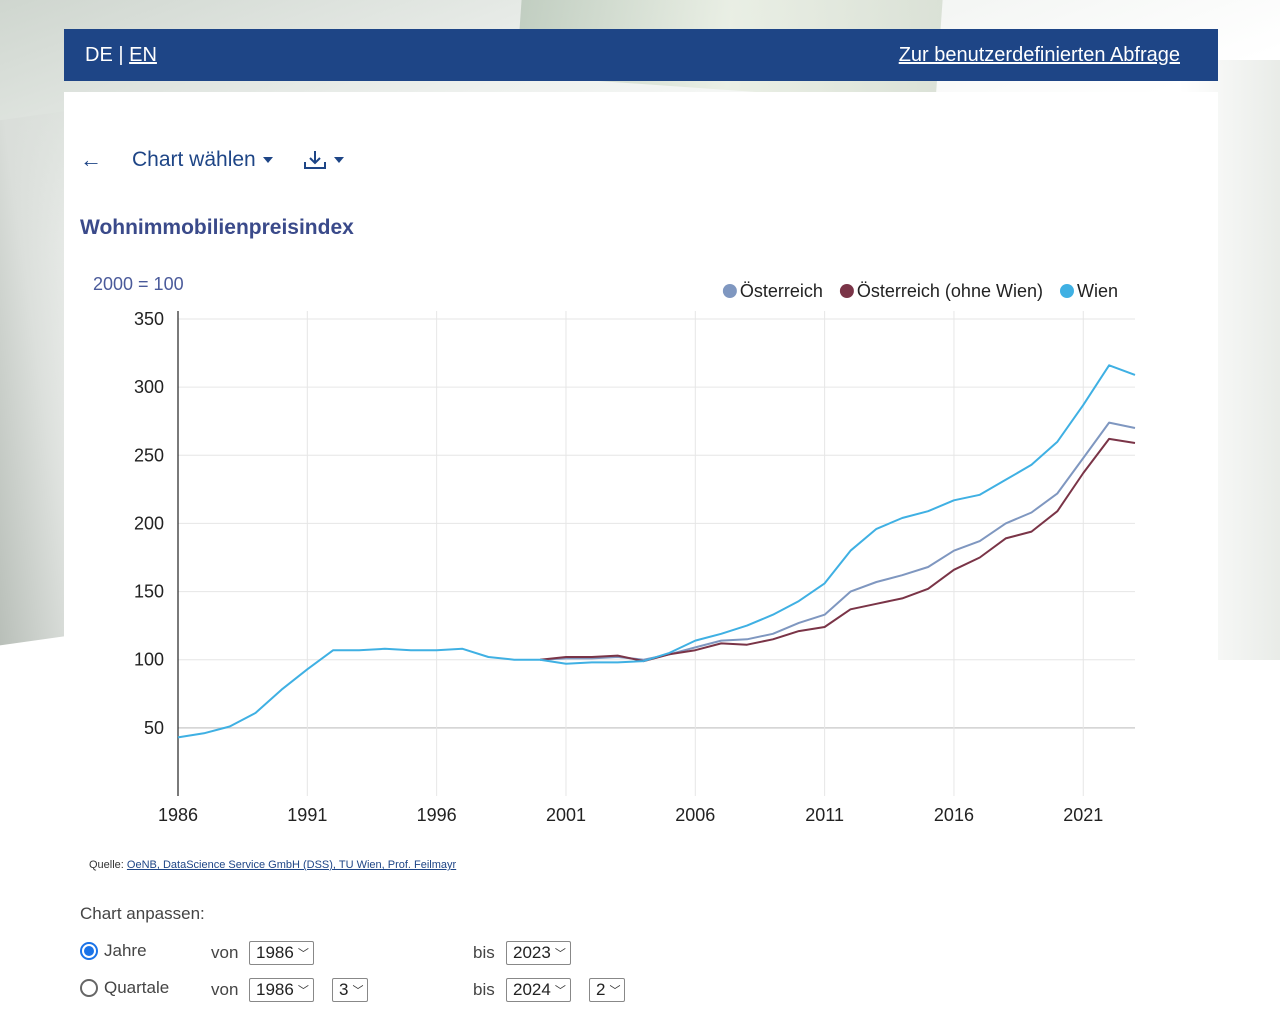 The height and width of the screenshot is (1009, 1280). Describe the element at coordinates (954, 815) in the screenshot. I see `x-tick-label: 2016` at that location.